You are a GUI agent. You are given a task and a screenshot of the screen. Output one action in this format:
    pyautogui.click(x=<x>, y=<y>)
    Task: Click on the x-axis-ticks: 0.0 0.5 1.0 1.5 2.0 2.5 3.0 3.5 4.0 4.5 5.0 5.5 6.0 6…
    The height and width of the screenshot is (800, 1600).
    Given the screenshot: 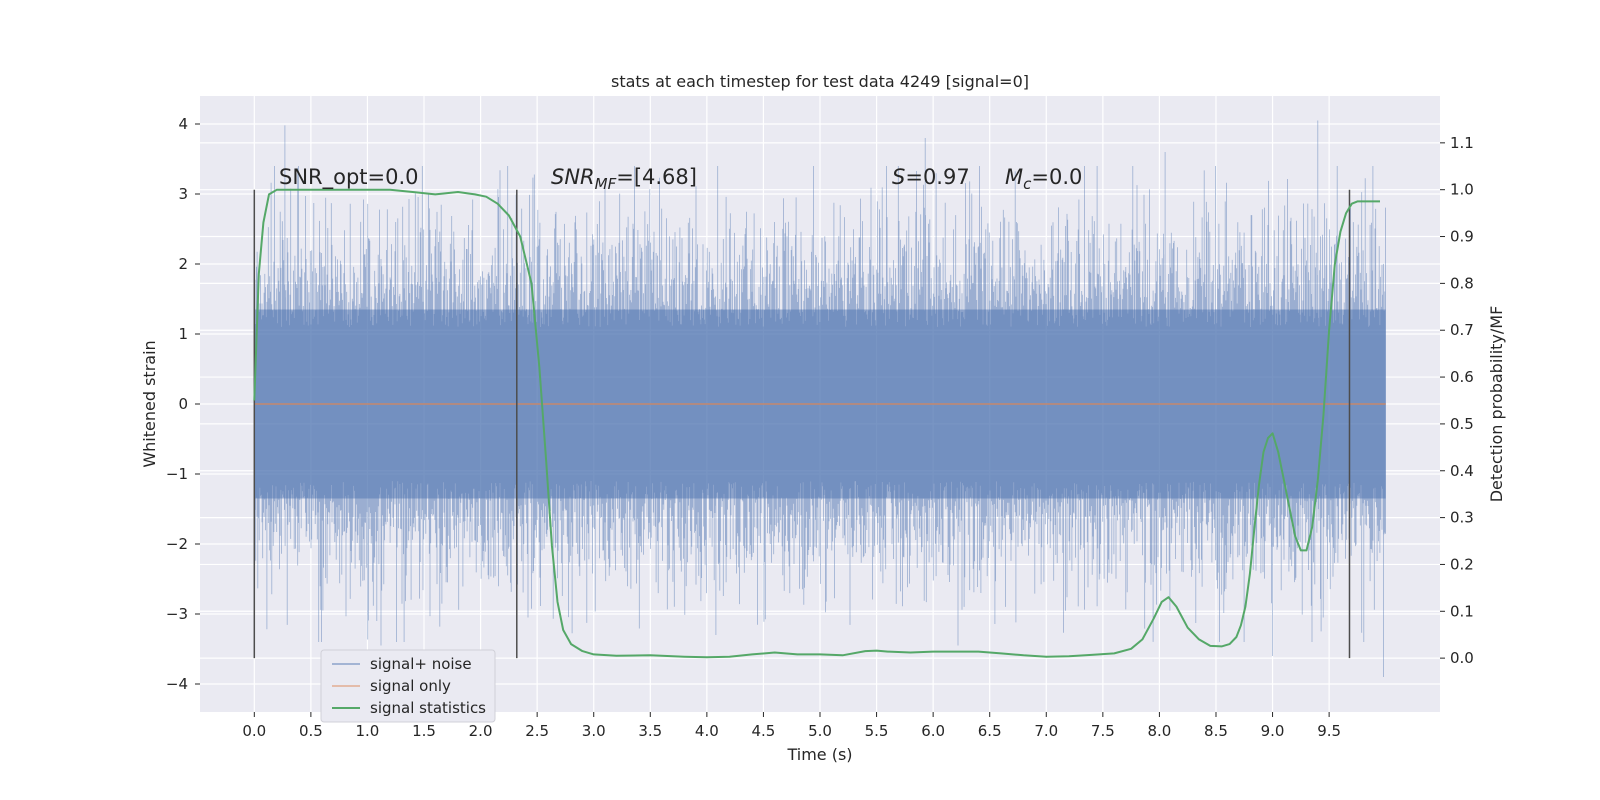 What is the action you would take?
    pyautogui.click(x=791, y=726)
    